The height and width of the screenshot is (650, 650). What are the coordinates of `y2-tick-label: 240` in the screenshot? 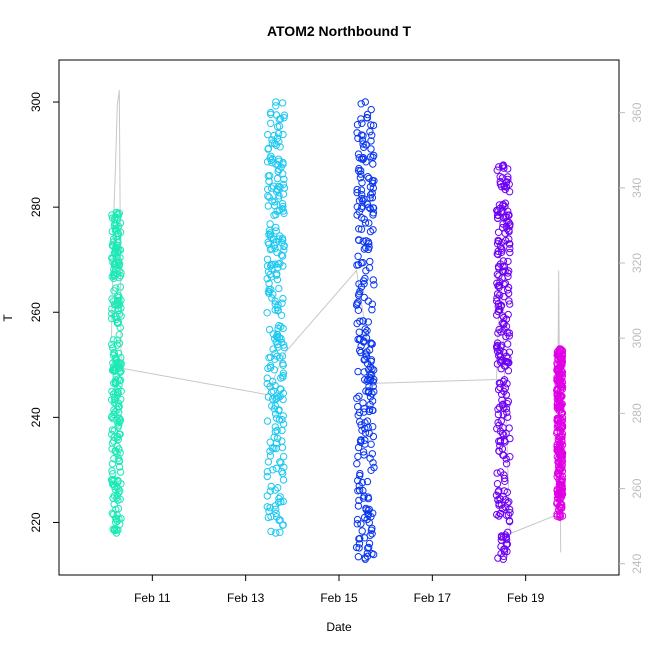 It's located at (637, 563).